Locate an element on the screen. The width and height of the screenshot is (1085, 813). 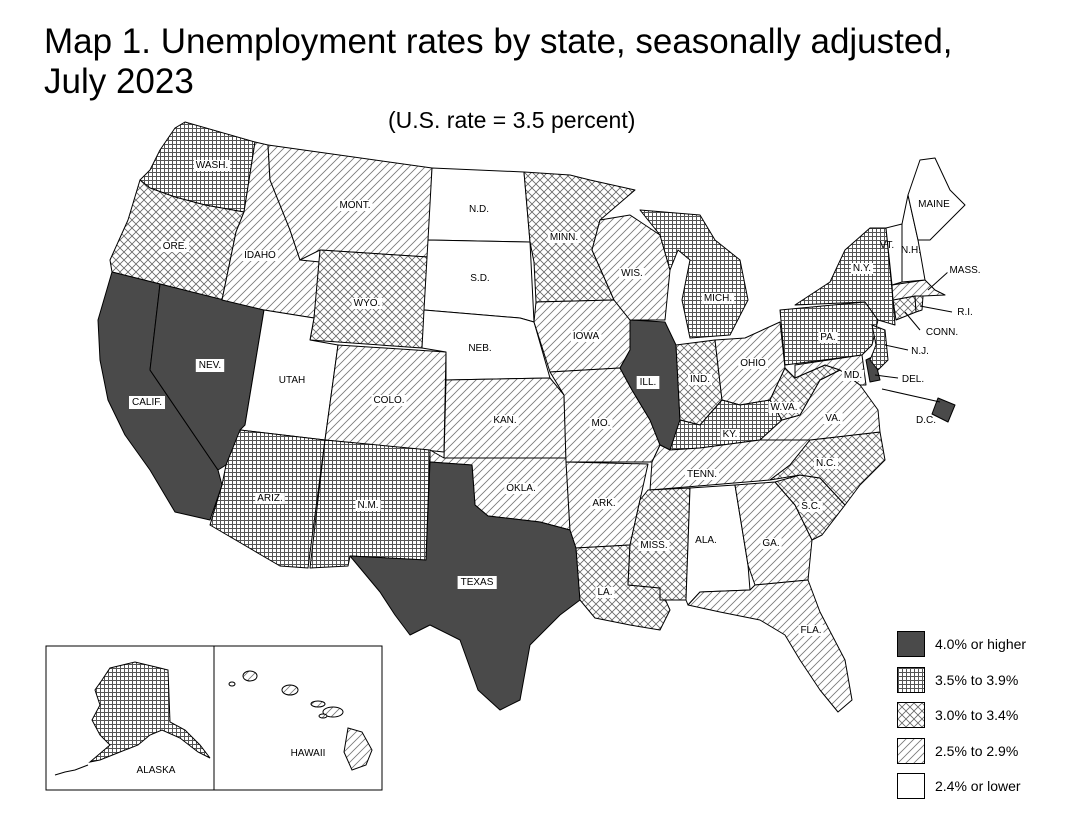
legend-label: 2.5% to 2.9% is located at coordinates (977, 750).